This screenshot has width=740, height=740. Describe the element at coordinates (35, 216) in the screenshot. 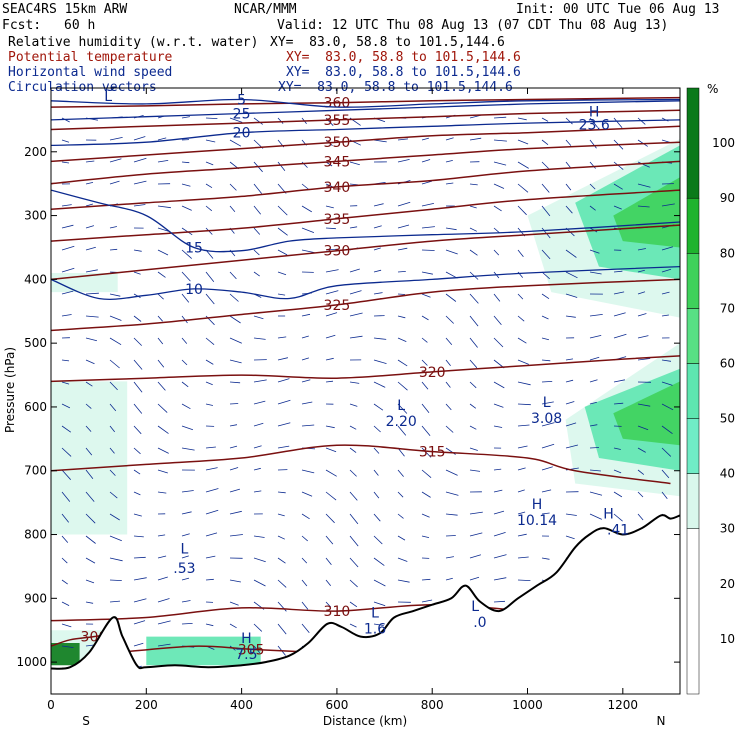

I see `y-tick-label-300: 300` at that location.